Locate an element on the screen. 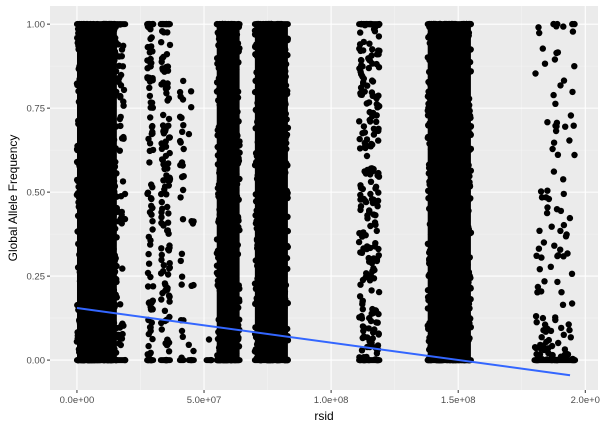  y-tick-label: 1.00 is located at coordinates (36, 25).